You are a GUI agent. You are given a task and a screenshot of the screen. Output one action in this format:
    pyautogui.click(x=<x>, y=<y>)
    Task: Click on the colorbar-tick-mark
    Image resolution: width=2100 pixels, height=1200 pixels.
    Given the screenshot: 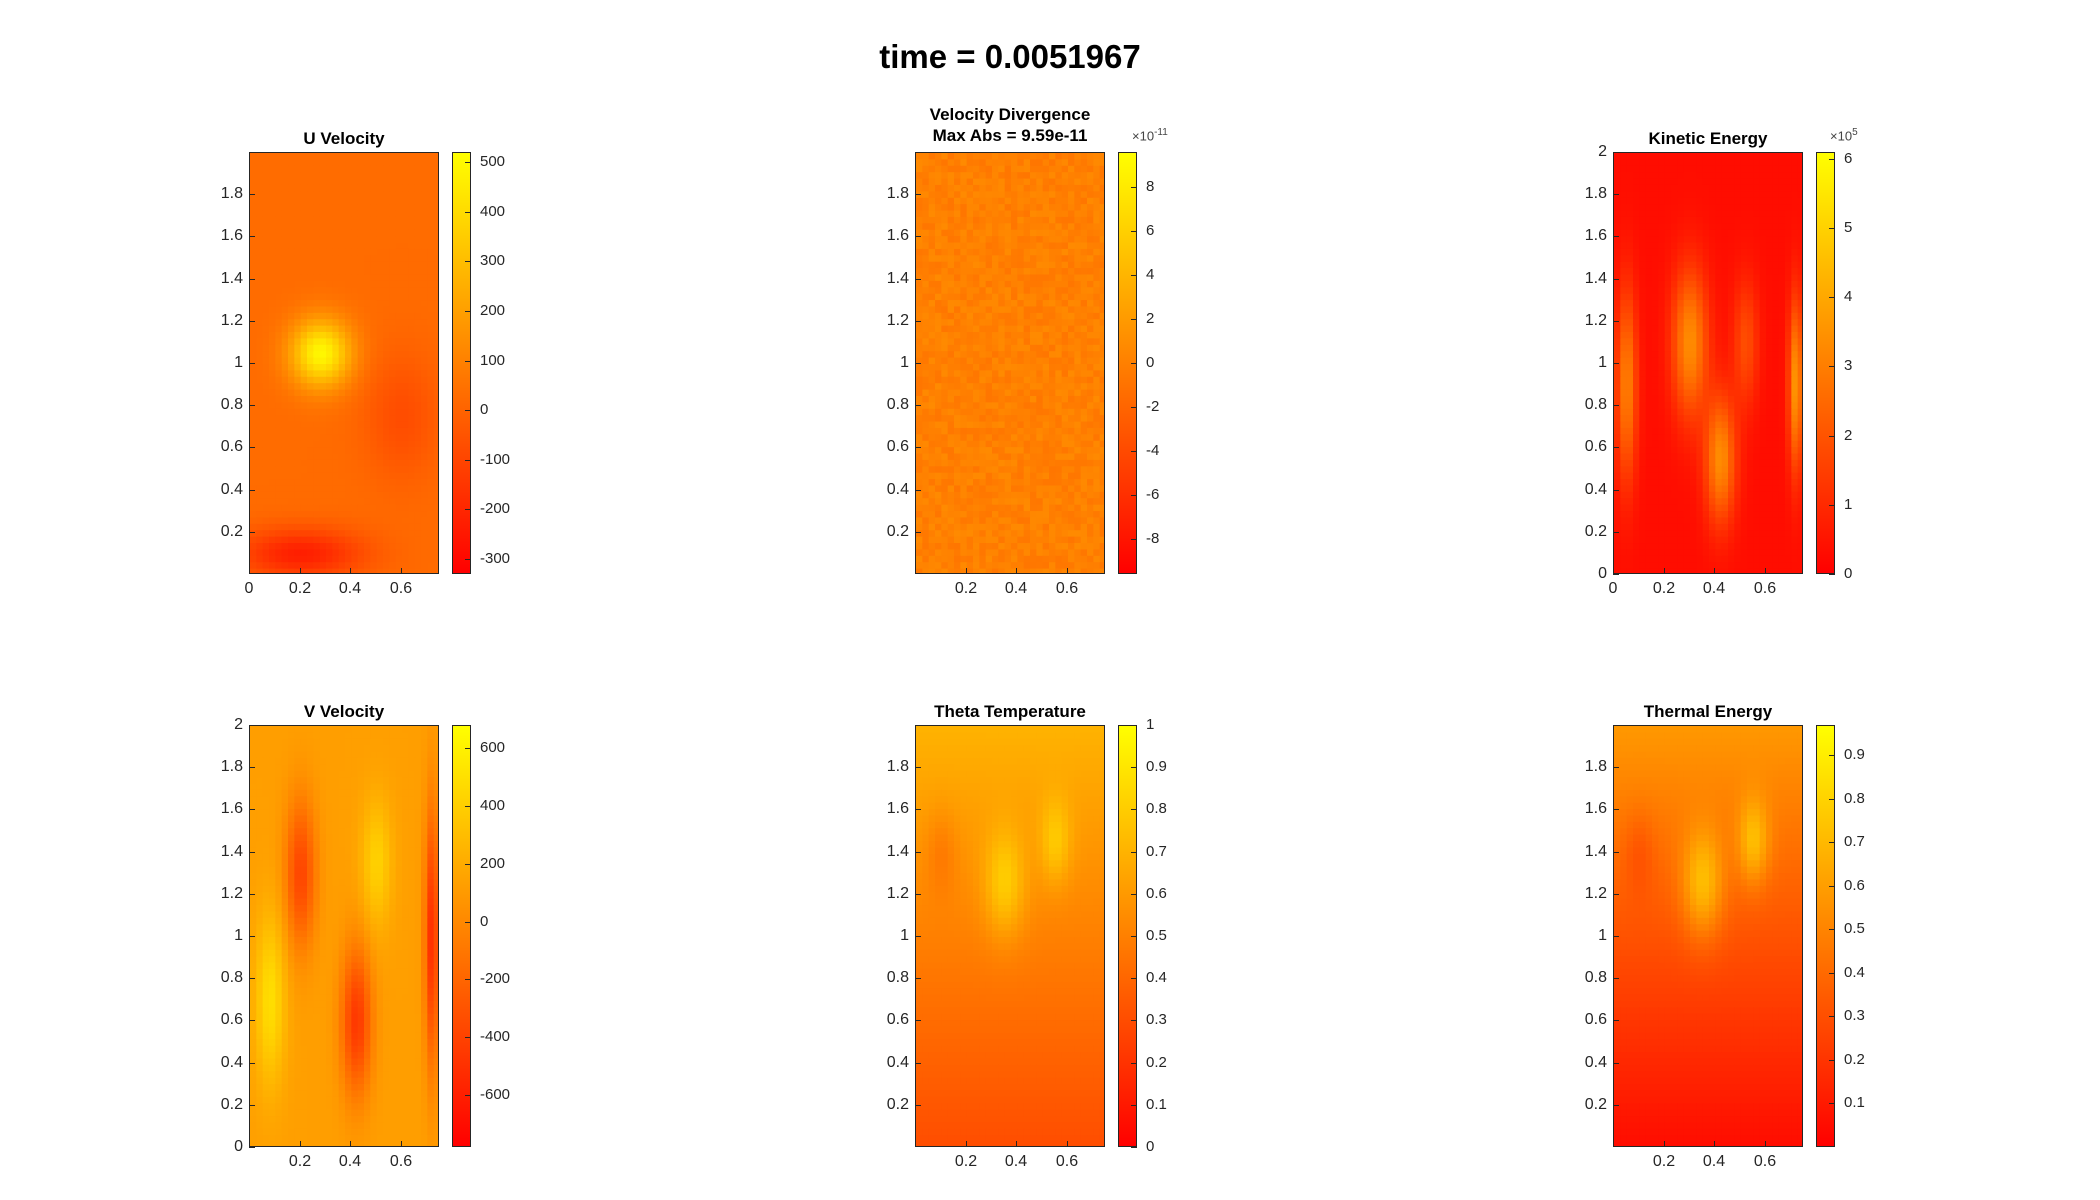 What is the action you would take?
    pyautogui.click(x=468, y=162)
    